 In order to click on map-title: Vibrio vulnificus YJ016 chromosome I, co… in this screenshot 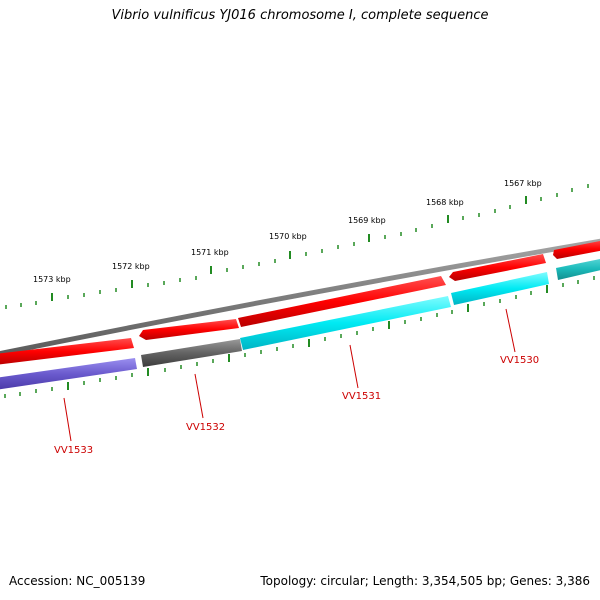, I will do `click(300, 15)`.